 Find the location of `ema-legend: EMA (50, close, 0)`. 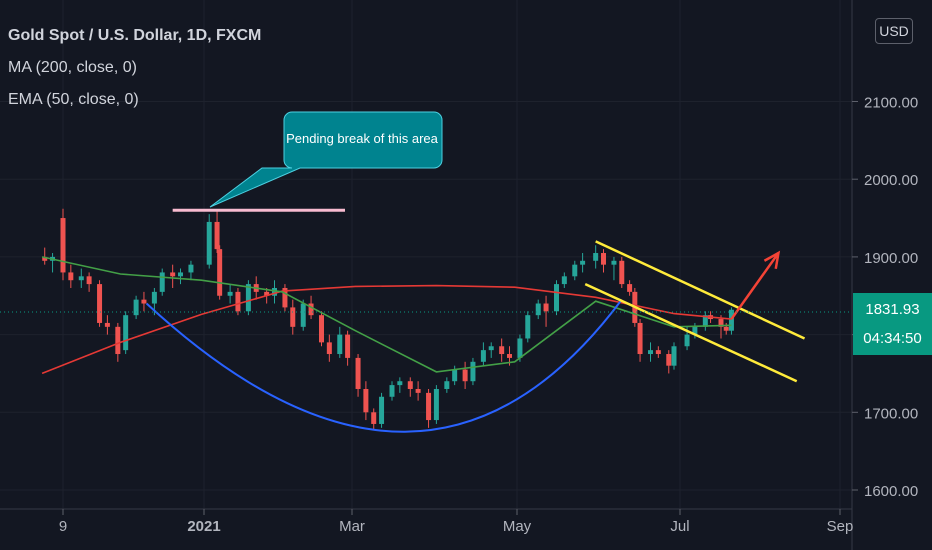

ema-legend: EMA (50, close, 0) is located at coordinates (73, 99).